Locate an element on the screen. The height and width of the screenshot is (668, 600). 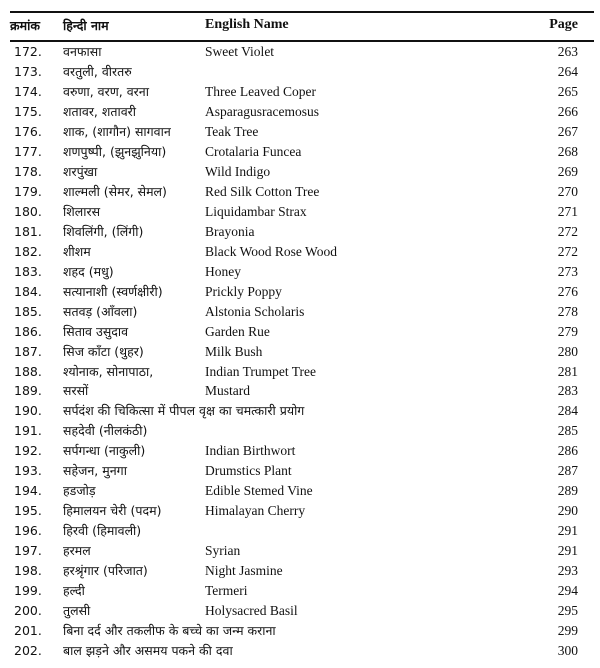
english-name: Liquidambar Strax is located at coordinates (256, 211).